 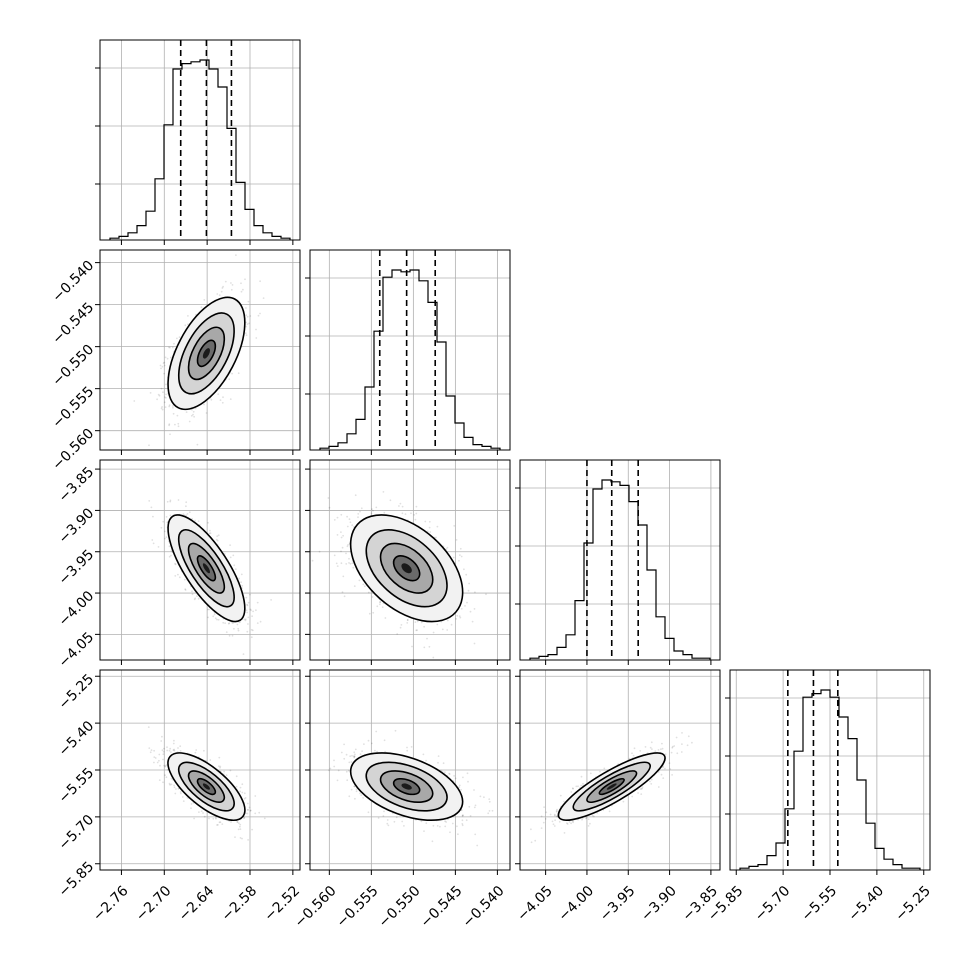 What do you see at coordinates (206, 783) in the screenshot?
I see `panel-content` at bounding box center [206, 783].